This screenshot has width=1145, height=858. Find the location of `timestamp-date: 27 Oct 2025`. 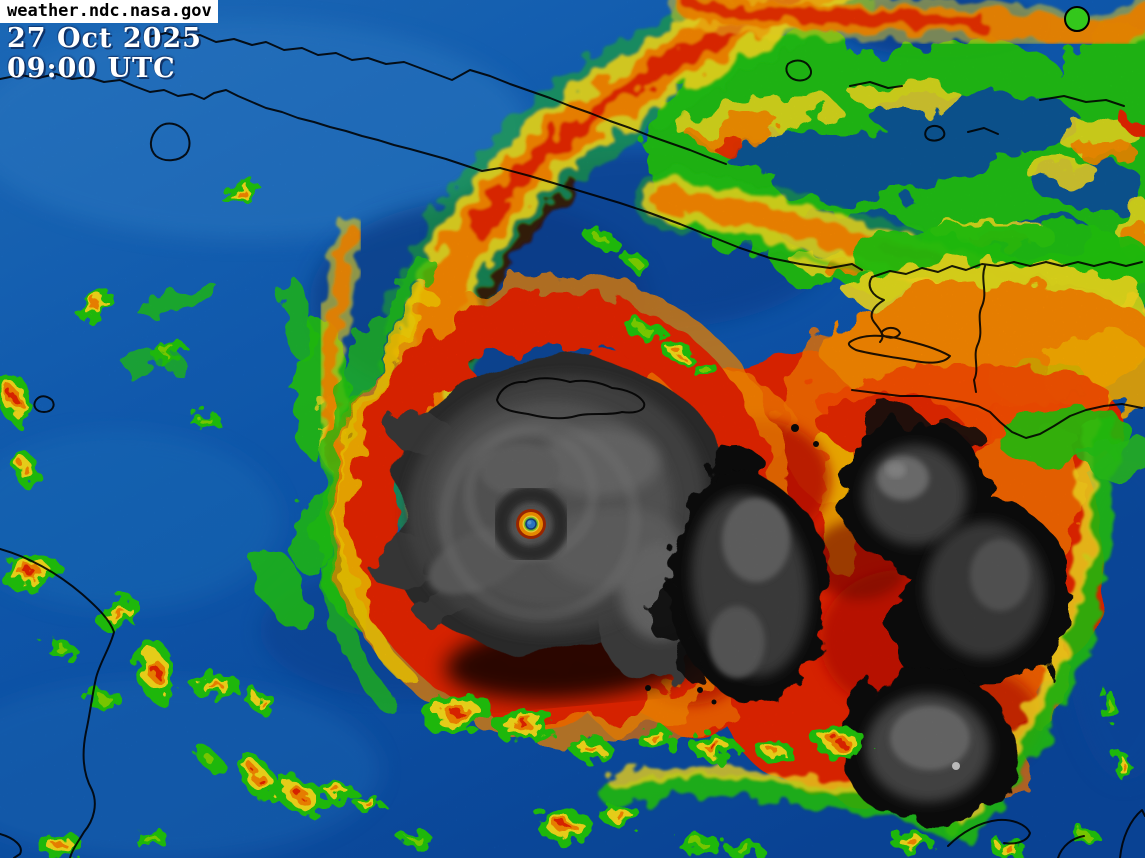

timestamp-date: 27 Oct 2025 is located at coordinates (104, 38).